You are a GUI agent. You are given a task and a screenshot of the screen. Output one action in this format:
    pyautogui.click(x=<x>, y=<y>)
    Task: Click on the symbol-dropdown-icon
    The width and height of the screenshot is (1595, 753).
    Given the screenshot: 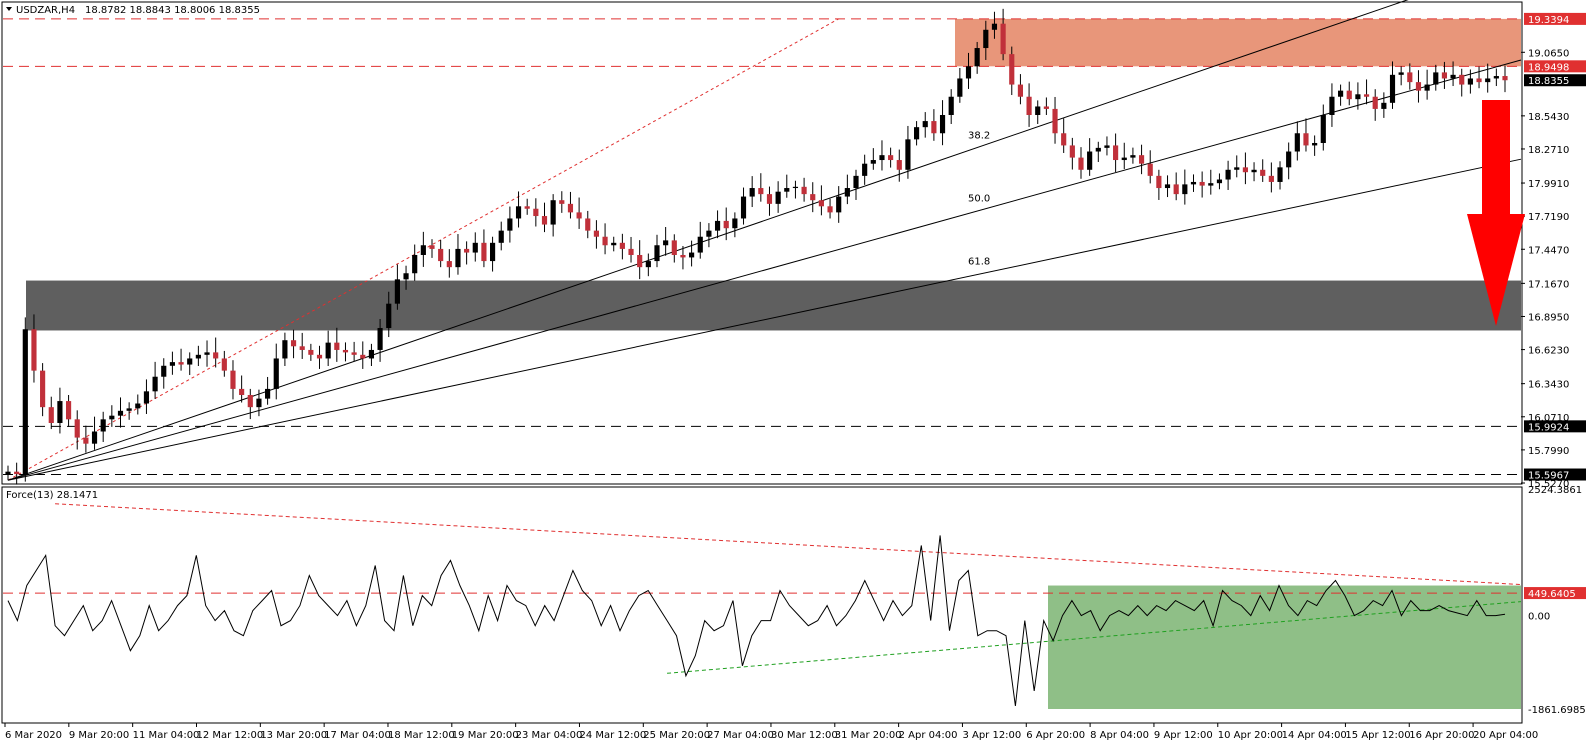 What is the action you would take?
    pyautogui.click(x=9, y=9)
    